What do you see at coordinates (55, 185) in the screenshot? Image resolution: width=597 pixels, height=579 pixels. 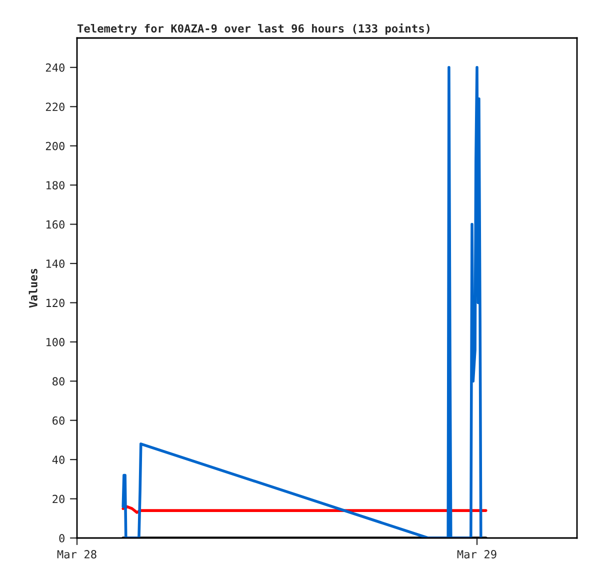 I see `y-tick-label: 180` at bounding box center [55, 185].